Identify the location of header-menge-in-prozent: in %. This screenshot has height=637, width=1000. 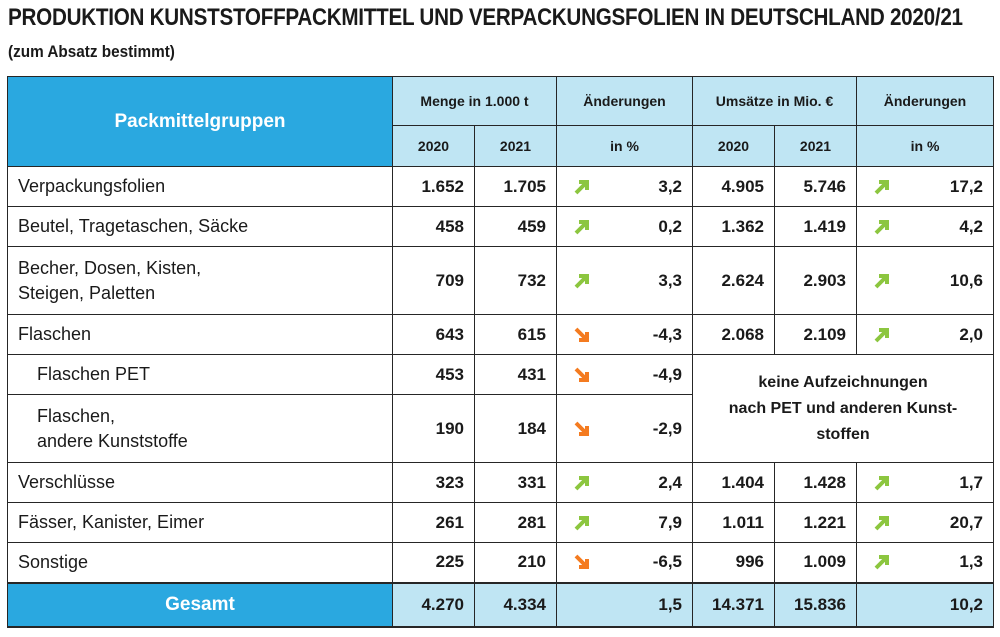
(624, 146).